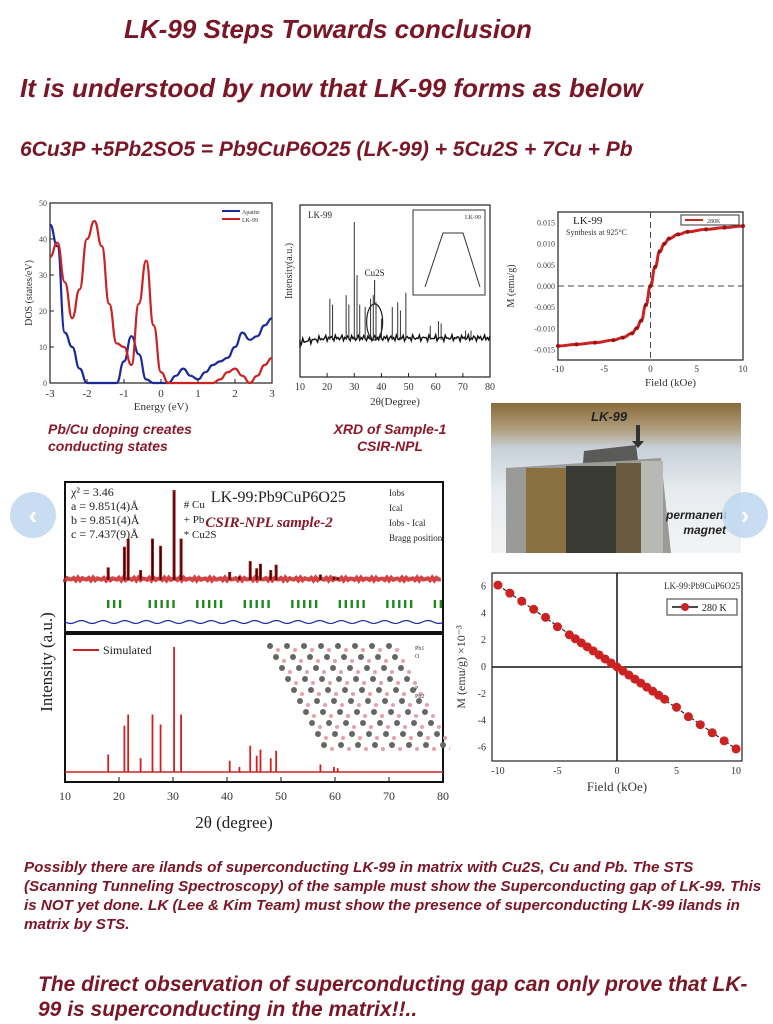 This screenshot has height=1024, width=773. Describe the element at coordinates (105, 520) in the screenshot. I see `svg-text: b = 9.851(4)Å` at that location.